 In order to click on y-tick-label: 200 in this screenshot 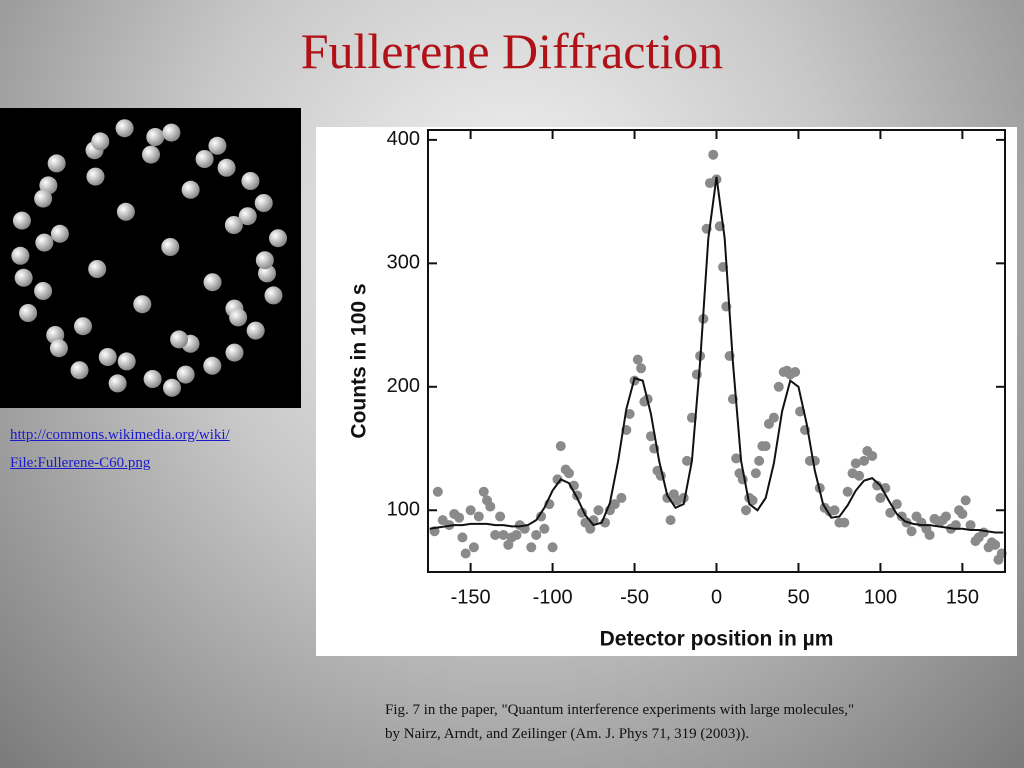, I will do `click(403, 386)`.